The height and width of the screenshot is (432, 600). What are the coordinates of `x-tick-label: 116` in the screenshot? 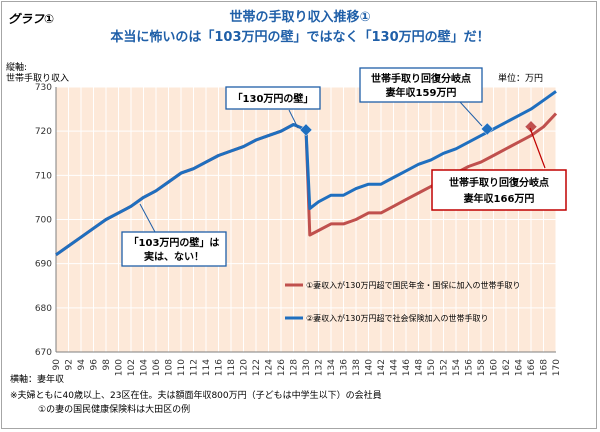 It's located at (220, 367).